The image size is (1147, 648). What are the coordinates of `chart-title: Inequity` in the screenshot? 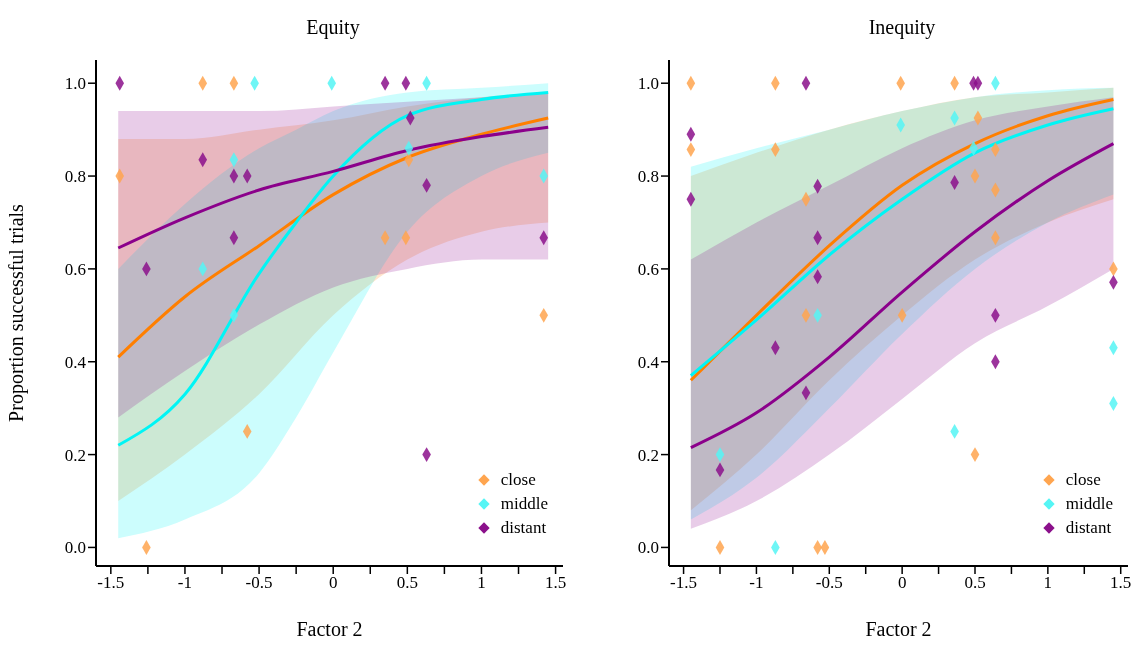 It's located at (902, 27).